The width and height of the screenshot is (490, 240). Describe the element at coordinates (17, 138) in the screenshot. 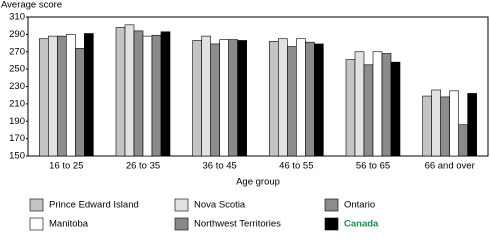

I see `y-tick-label: 170` at that location.